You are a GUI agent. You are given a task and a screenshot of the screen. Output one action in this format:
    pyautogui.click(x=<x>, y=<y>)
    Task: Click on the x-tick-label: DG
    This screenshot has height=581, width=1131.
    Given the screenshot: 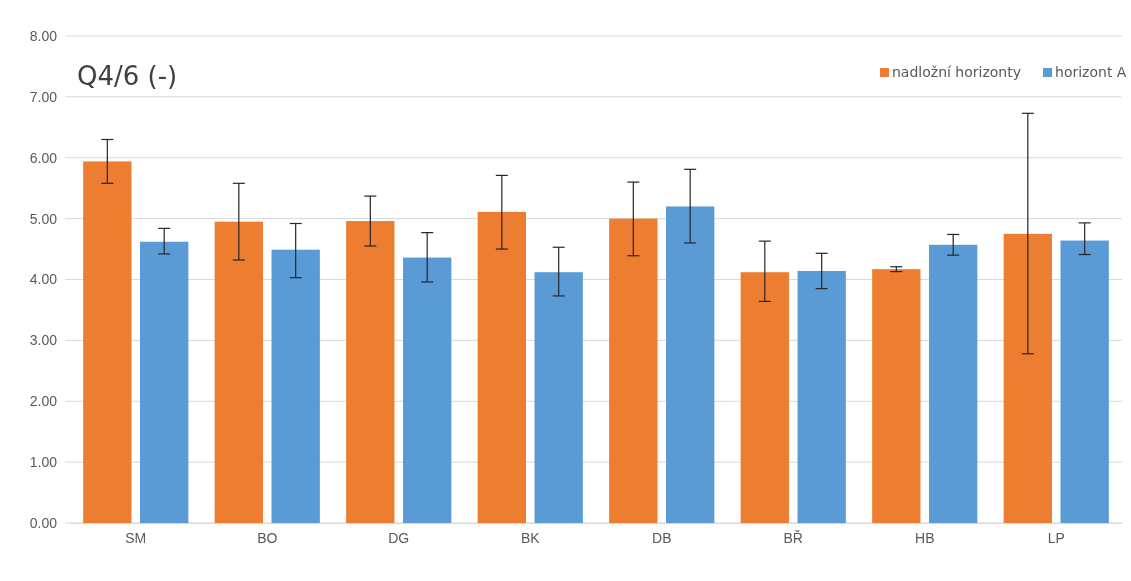 What is the action you would take?
    pyautogui.click(x=399, y=537)
    